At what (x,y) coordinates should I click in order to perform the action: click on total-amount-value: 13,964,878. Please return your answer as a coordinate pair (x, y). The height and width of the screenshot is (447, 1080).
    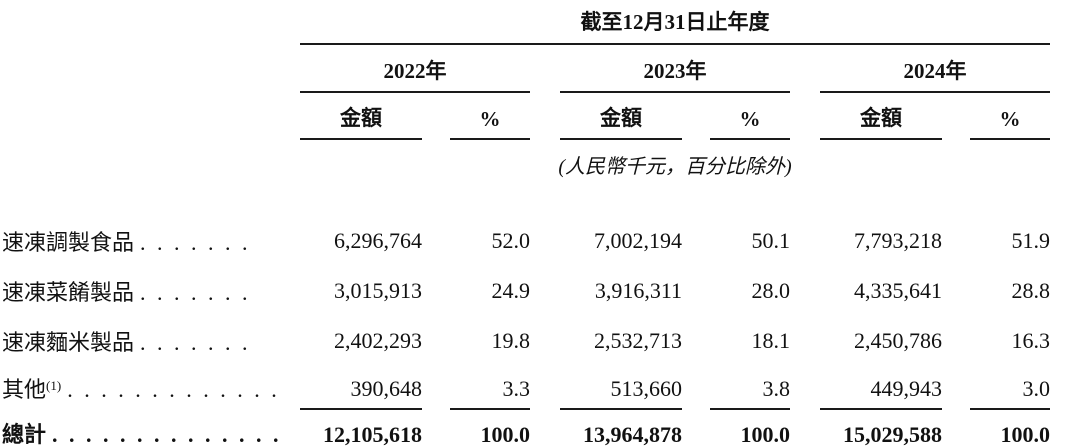
    Looking at the image, I should click on (632, 434).